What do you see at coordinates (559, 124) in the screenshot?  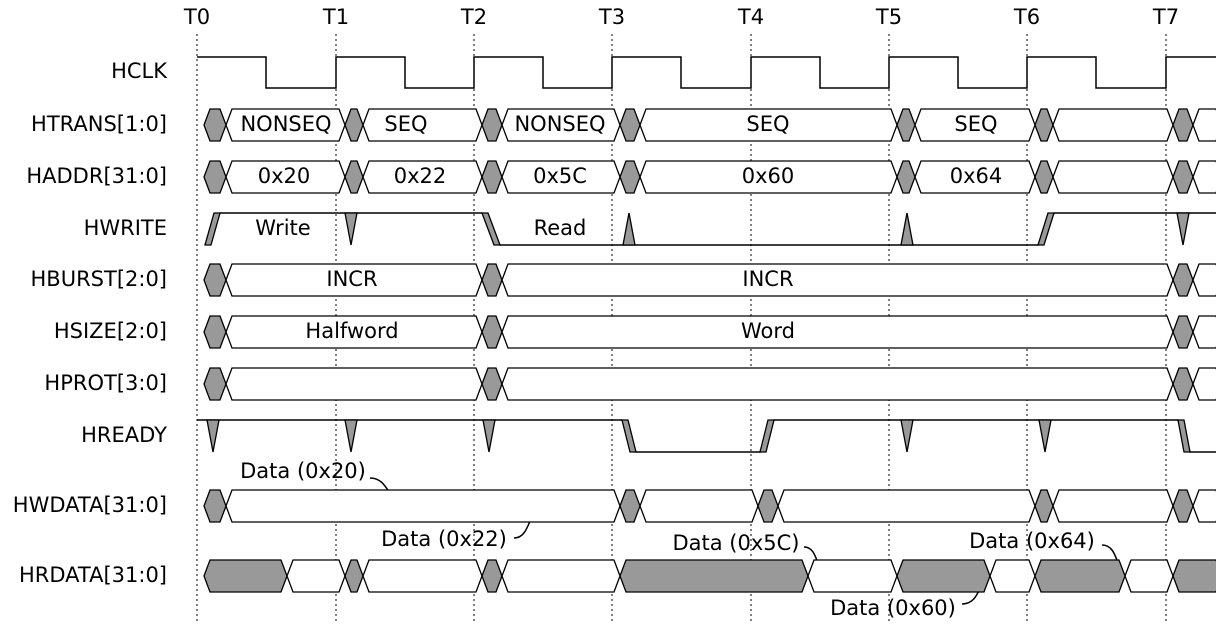 I see `segment-label: NONSEQ` at bounding box center [559, 124].